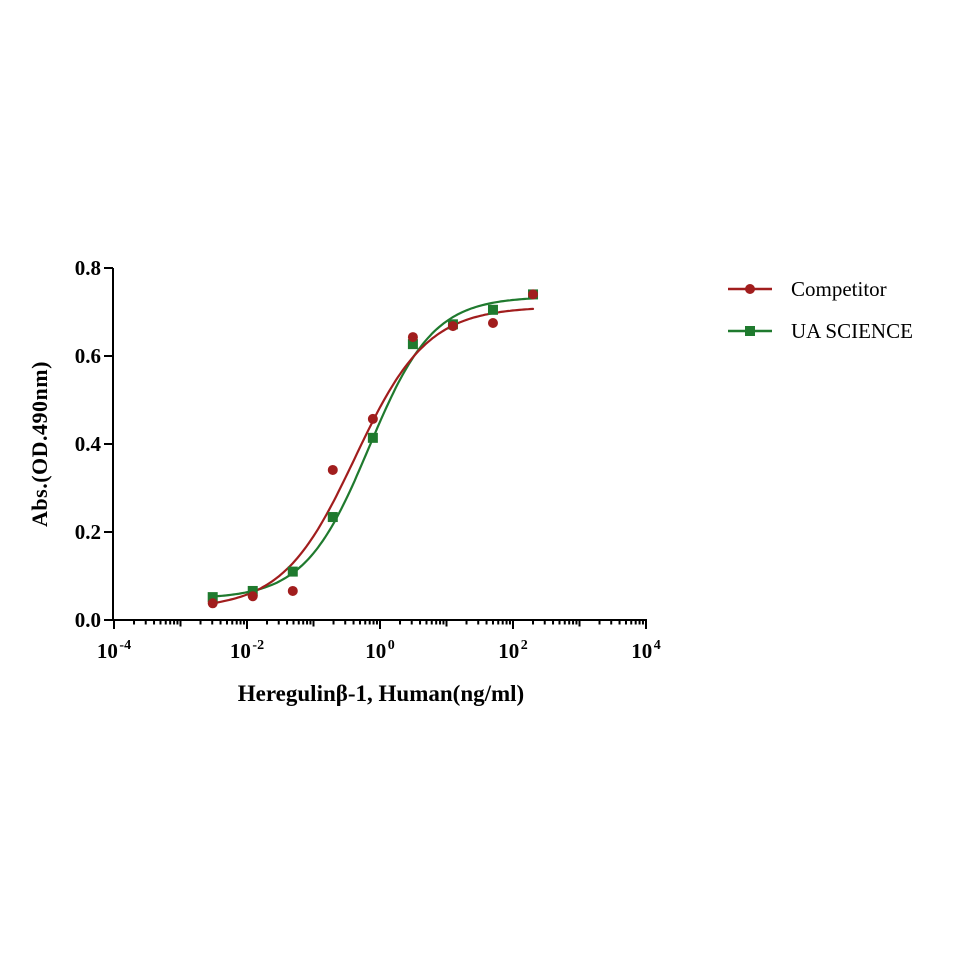 This screenshot has height=953, width=953. What do you see at coordinates (373, 456) in the screenshot?
I see `competitor-curve` at bounding box center [373, 456].